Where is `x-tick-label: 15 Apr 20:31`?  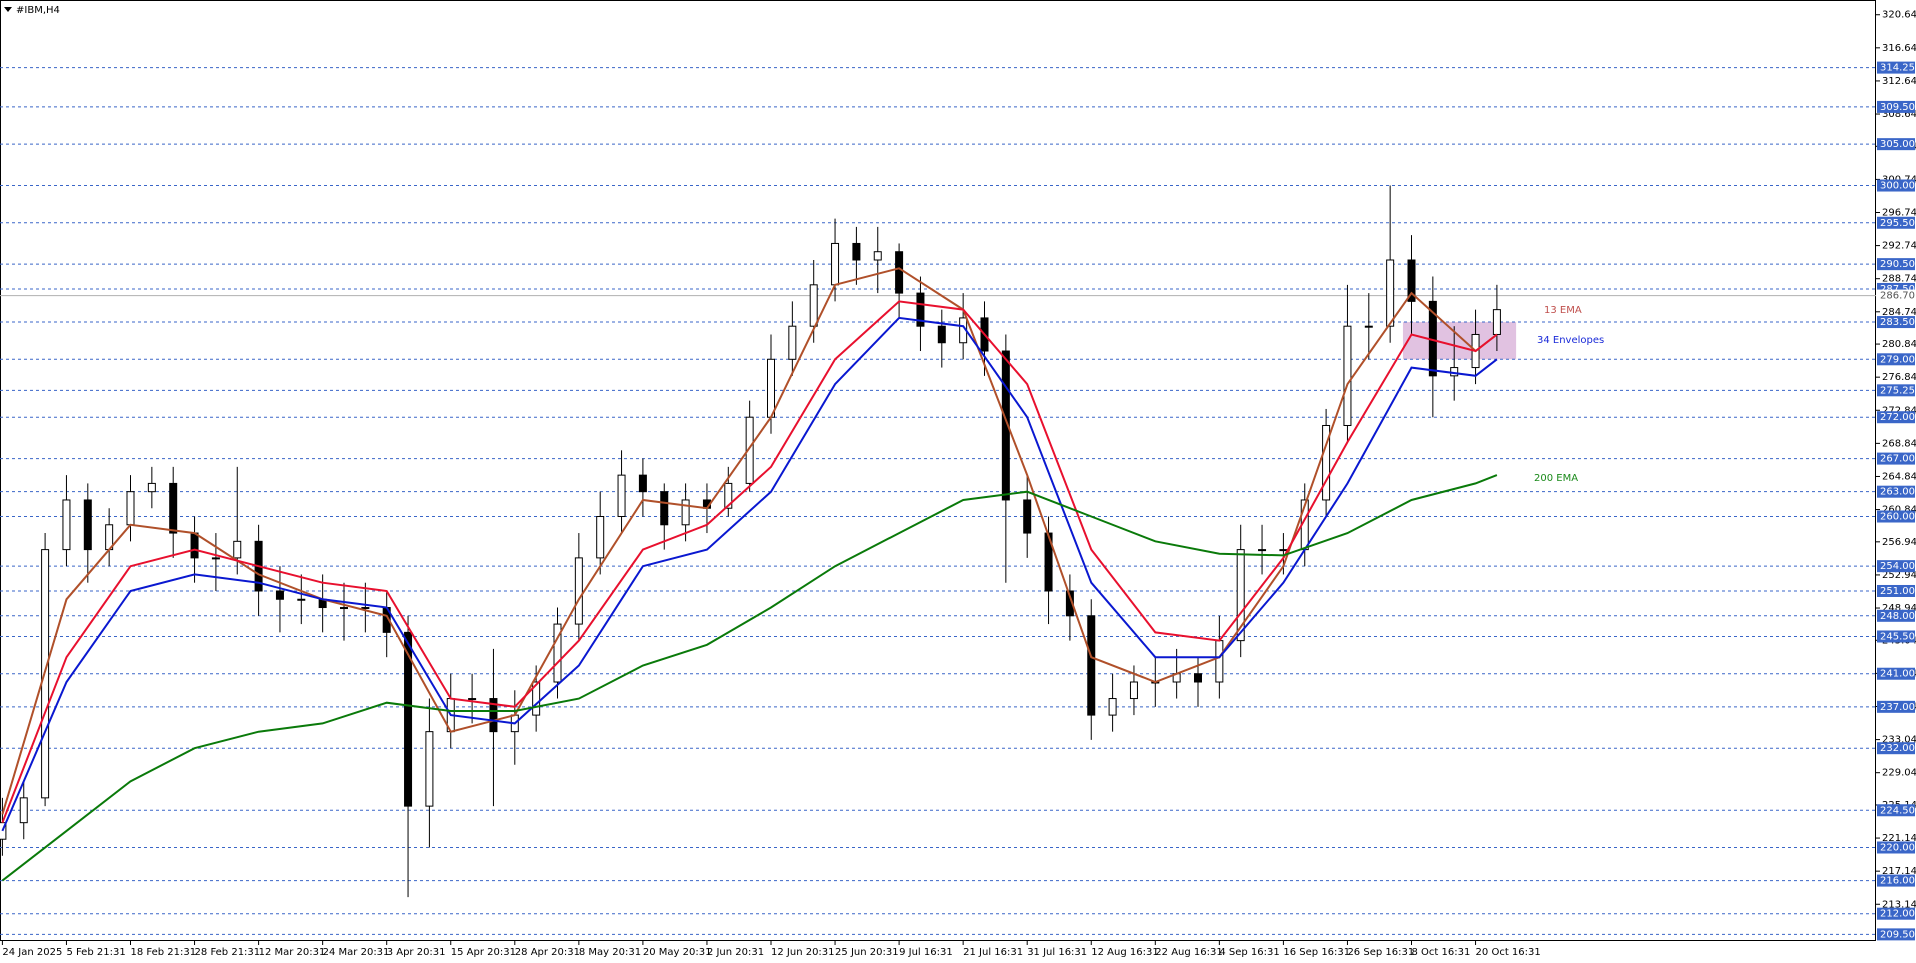 x-tick-label: 15 Apr 20:31 is located at coordinates (483, 952).